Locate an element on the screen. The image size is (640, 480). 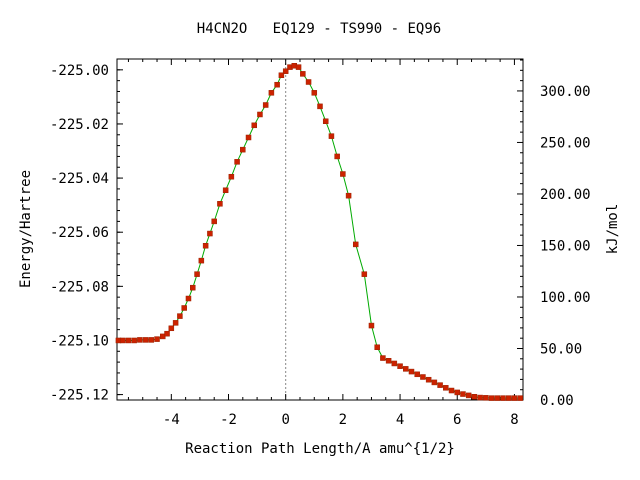
y-tick-label: -225.06 is located at coordinates (79, 233).